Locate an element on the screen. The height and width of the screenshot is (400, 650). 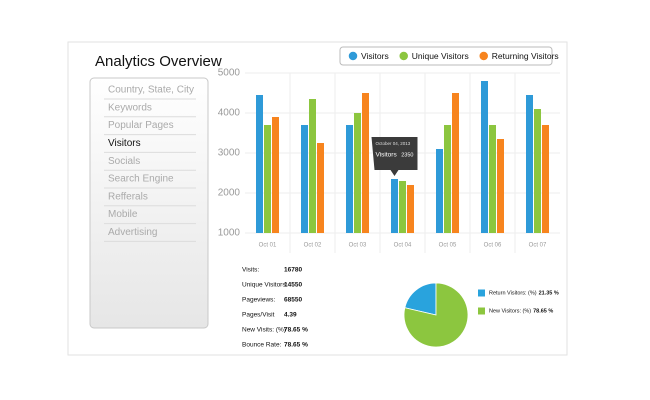
y-tick-label: 3000 is located at coordinates (229, 153).